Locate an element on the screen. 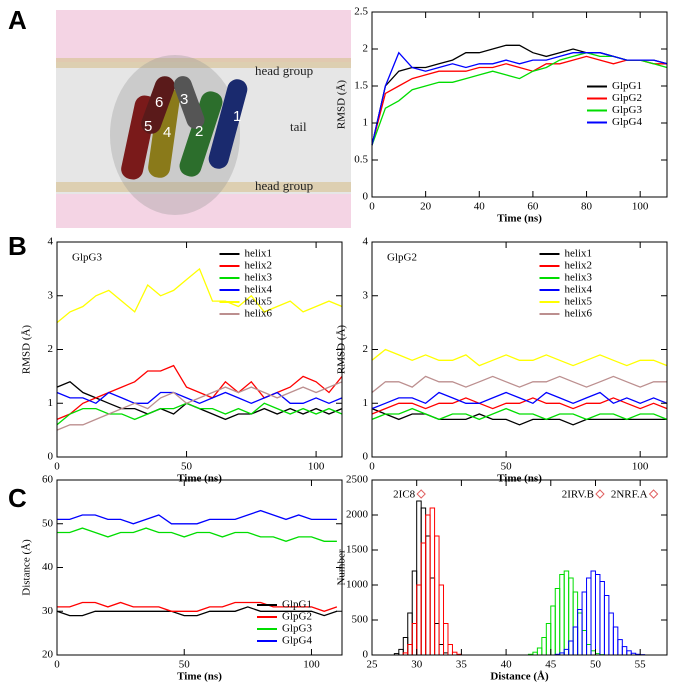 The image size is (681, 685). y-tick-label: 2.5 is located at coordinates (361, 12).